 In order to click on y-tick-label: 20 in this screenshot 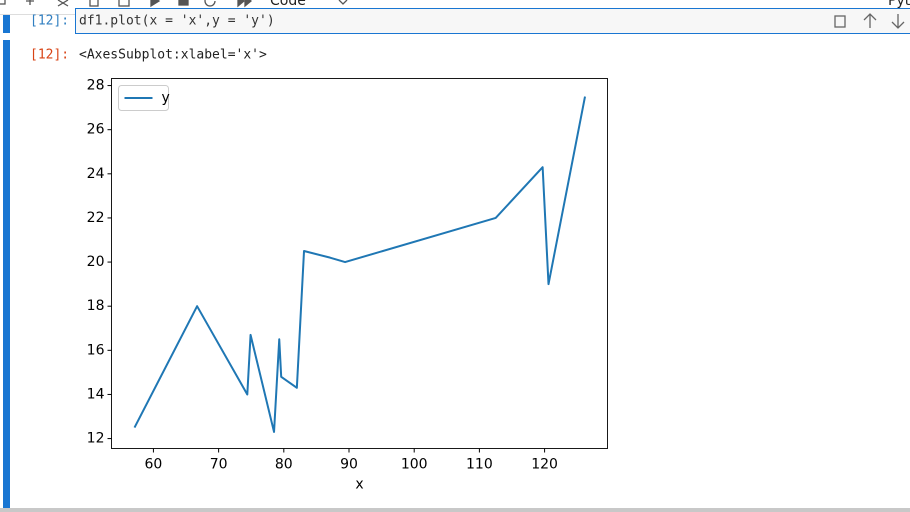, I will do `click(96, 262)`.